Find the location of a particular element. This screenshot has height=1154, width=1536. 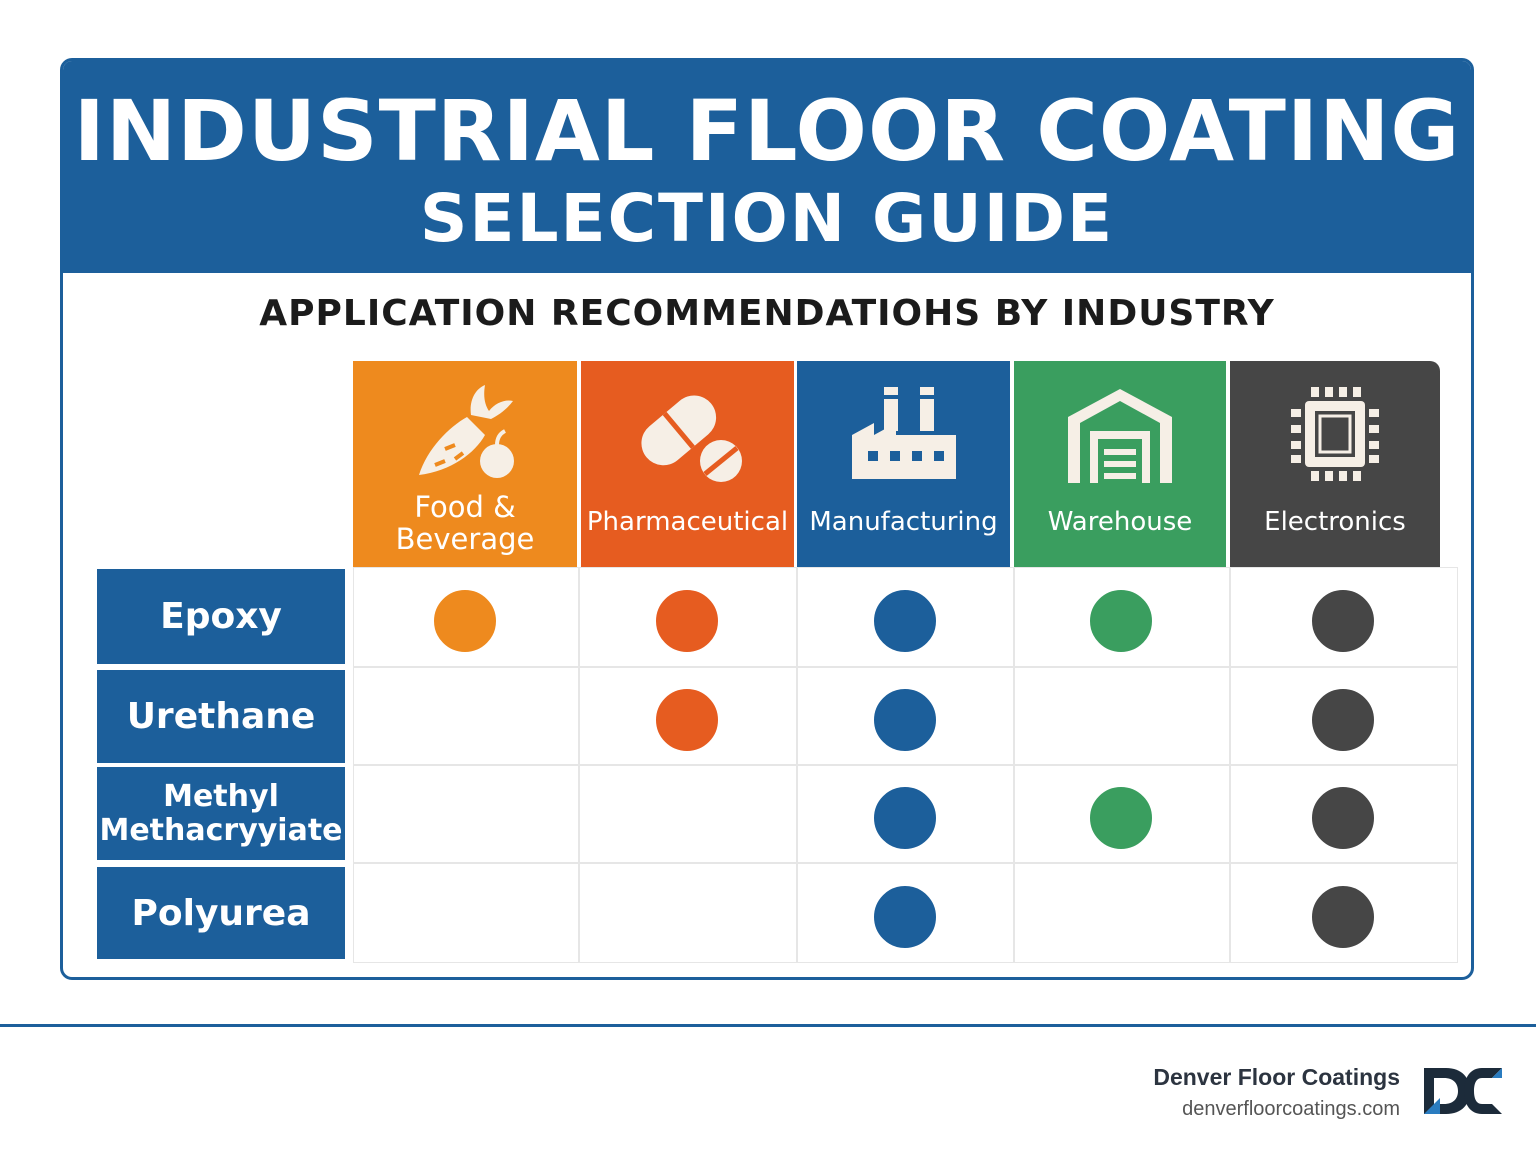

row-label-epoxy: Epoxy is located at coordinates (221, 616).